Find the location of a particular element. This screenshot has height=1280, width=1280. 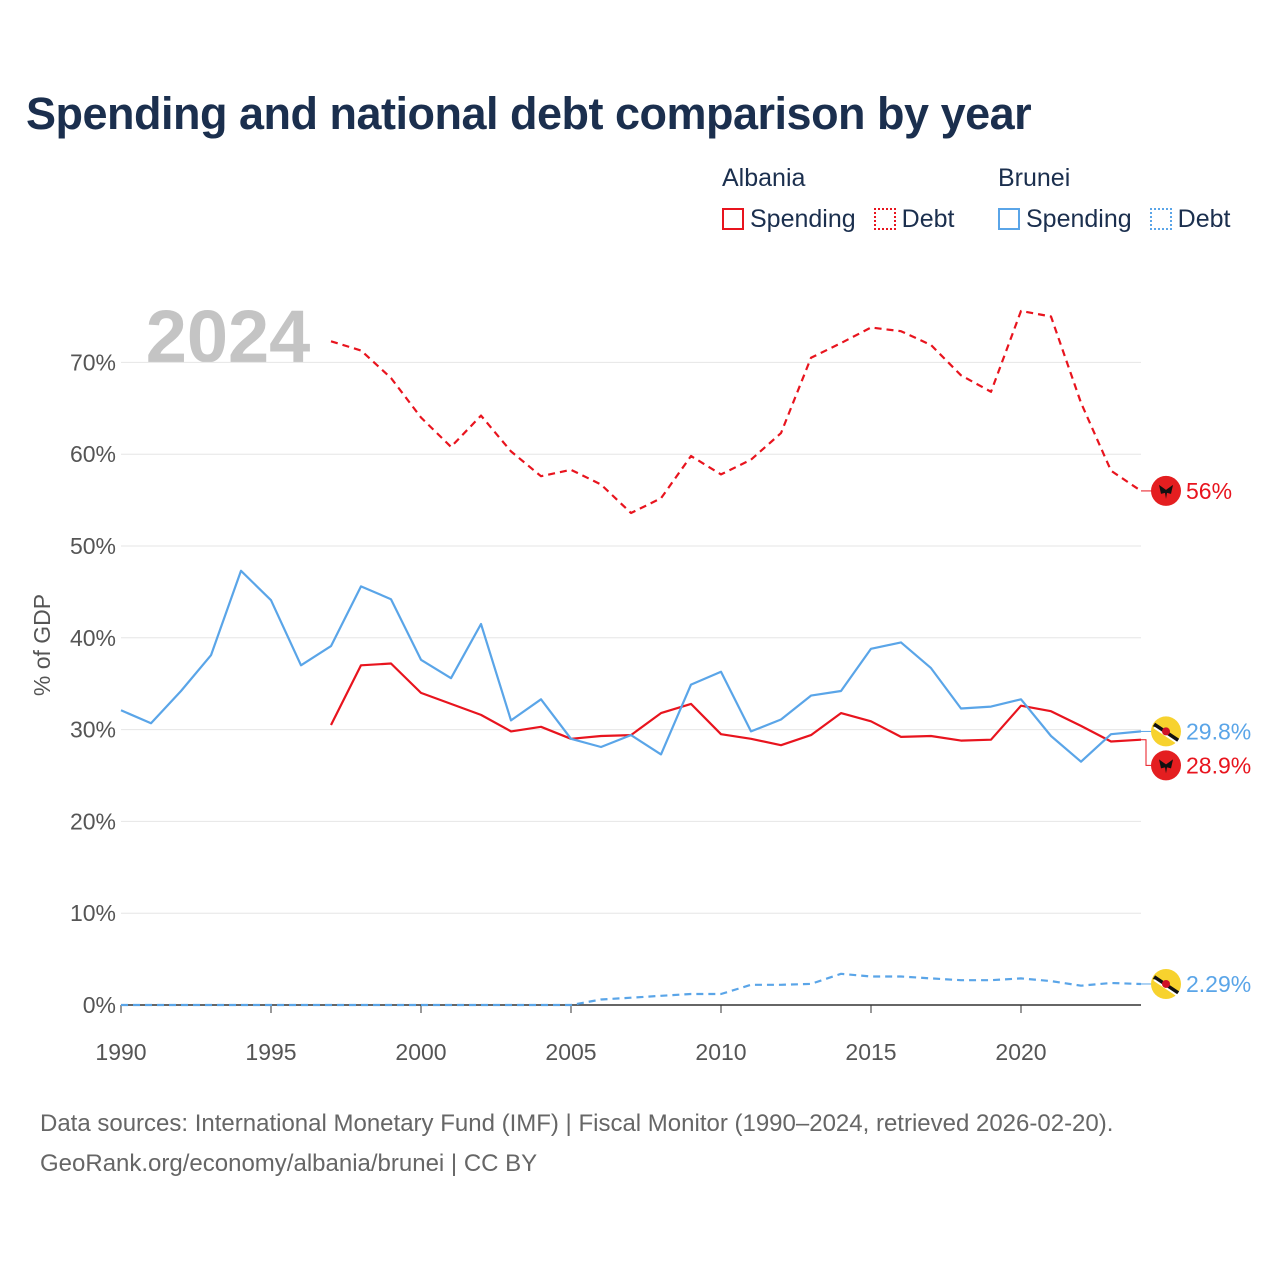

x-tick-label: 1995 is located at coordinates (270, 1052).